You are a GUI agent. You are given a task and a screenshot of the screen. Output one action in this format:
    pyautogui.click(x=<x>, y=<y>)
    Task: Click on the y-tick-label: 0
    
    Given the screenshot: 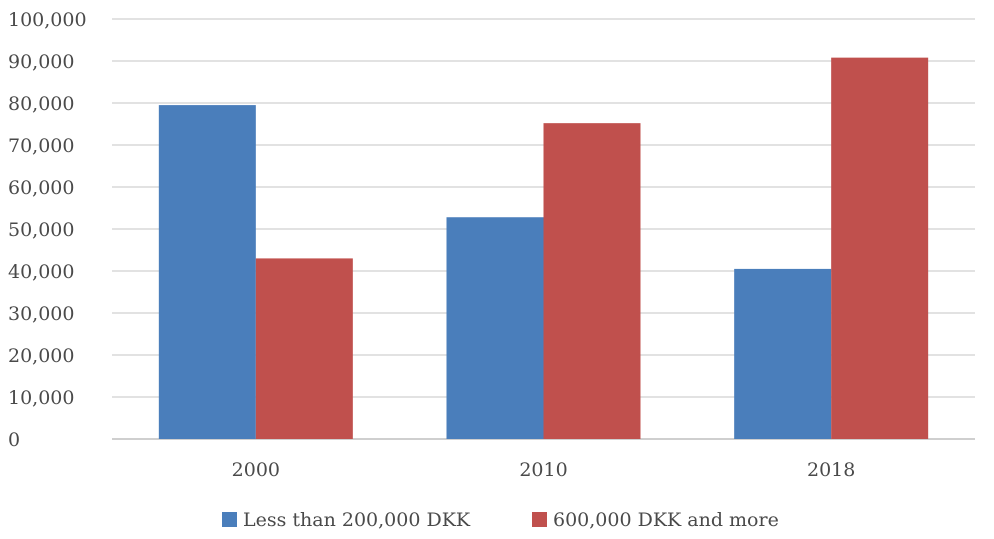 What is the action you would take?
    pyautogui.click(x=14, y=440)
    